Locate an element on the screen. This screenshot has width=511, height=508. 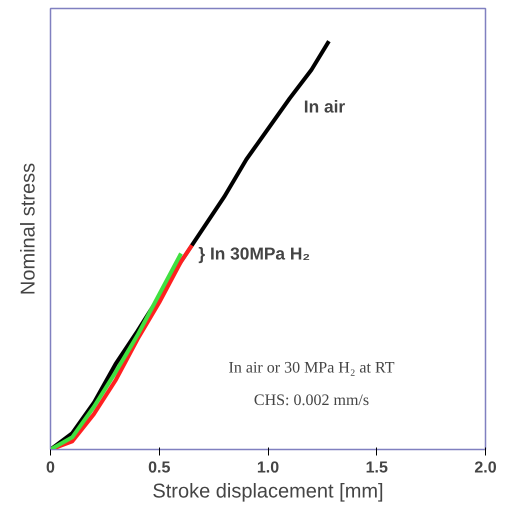
x-tick-label: 0.5 is located at coordinates (159, 468).